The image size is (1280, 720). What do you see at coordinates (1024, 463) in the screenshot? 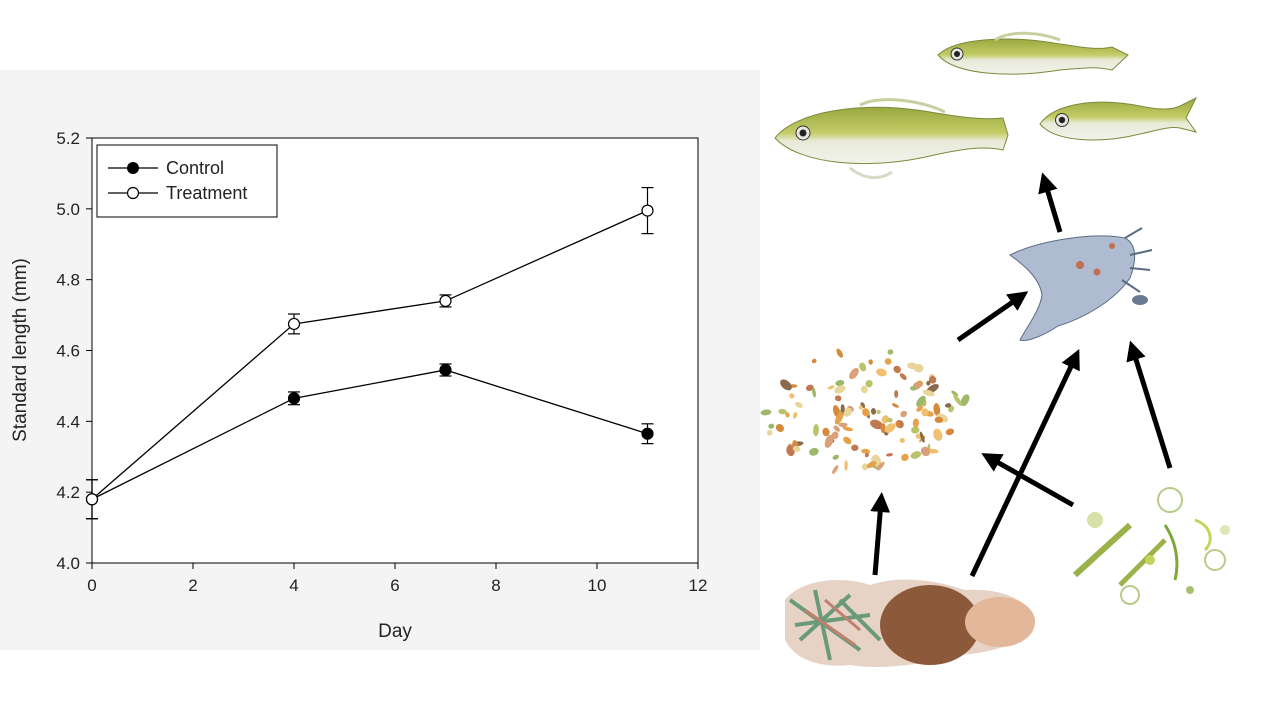
I see `arrow-detritus-to-copepod` at bounding box center [1024, 463].